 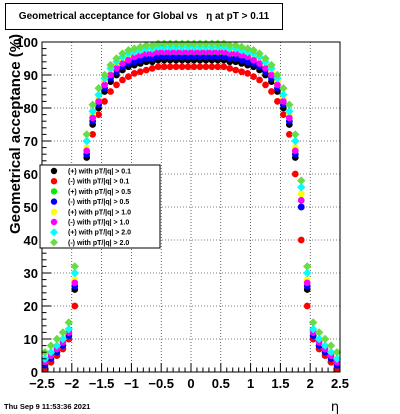 What do you see at coordinates (71, 383) in the screenshot?
I see `x-tick-label: −2` at bounding box center [71, 383].